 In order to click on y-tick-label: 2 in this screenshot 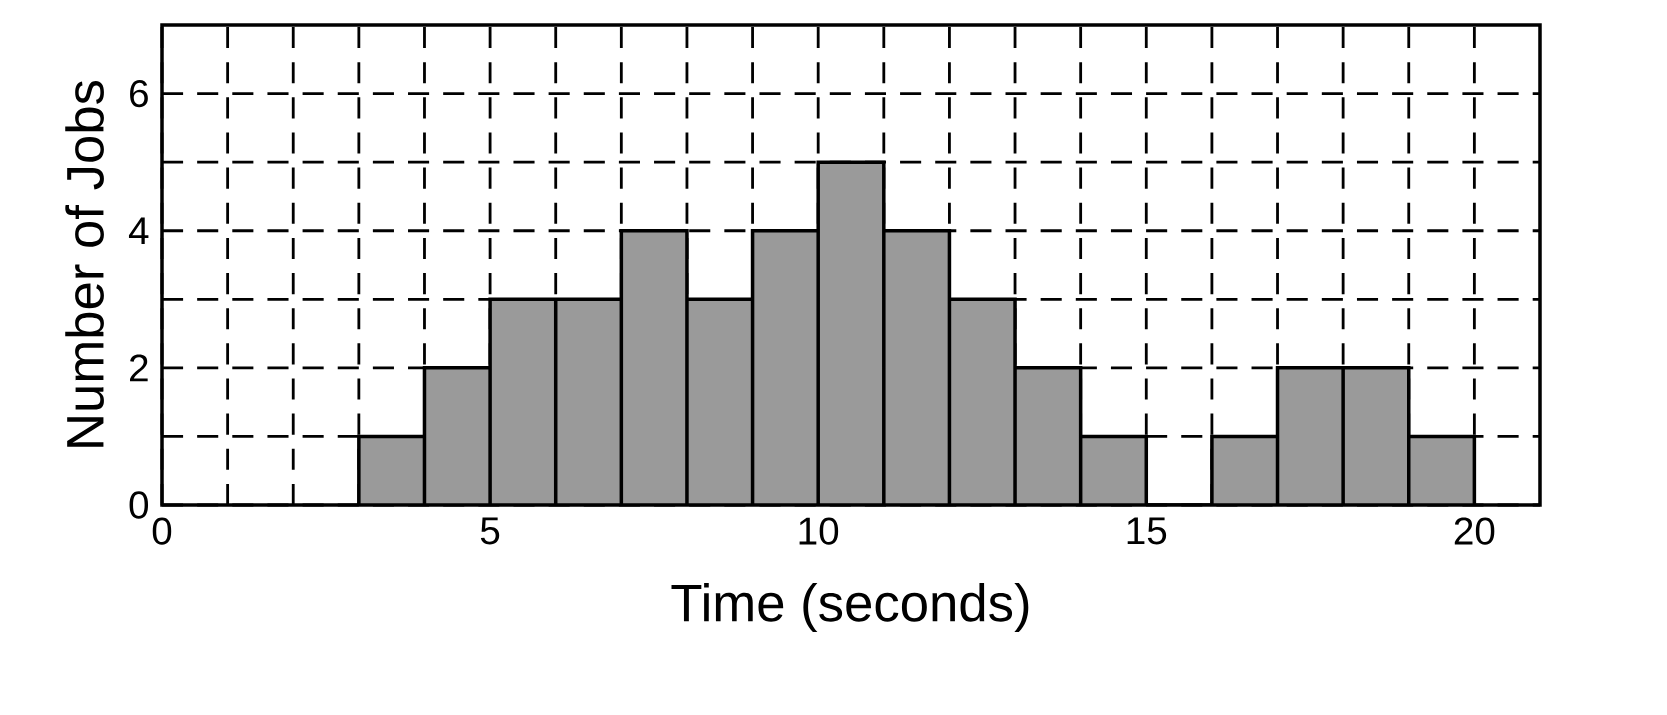, I will do `click(139, 368)`.